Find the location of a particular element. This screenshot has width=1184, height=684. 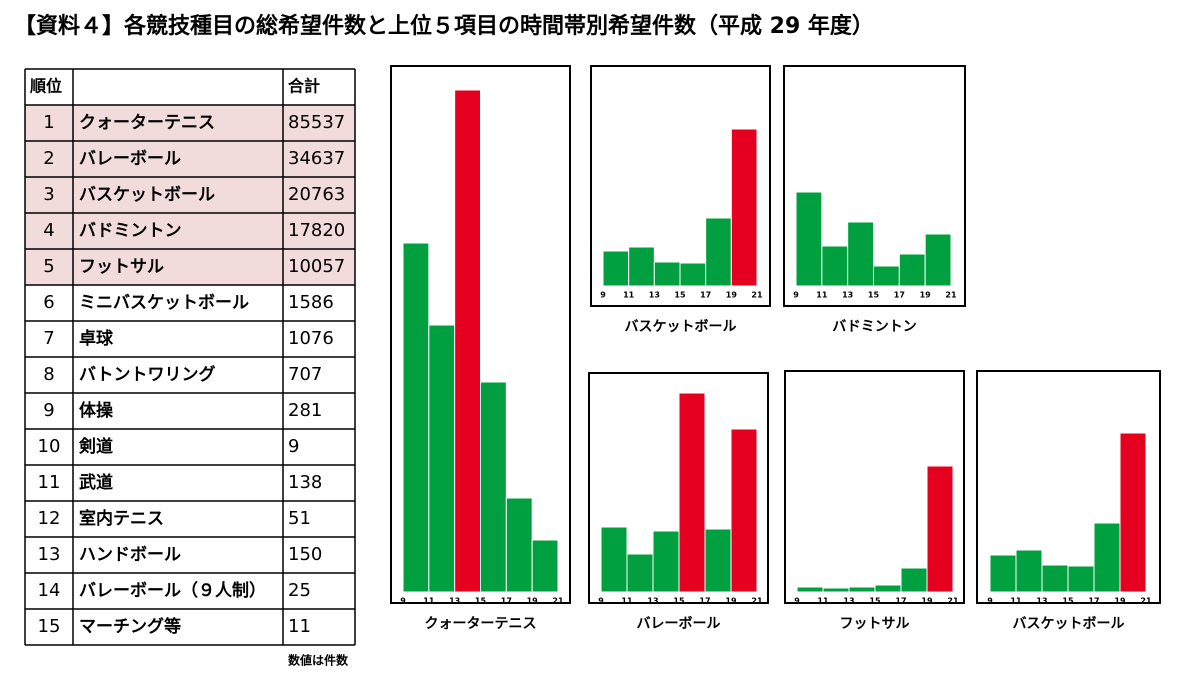

chart-title: フットサル is located at coordinates (875, 624).